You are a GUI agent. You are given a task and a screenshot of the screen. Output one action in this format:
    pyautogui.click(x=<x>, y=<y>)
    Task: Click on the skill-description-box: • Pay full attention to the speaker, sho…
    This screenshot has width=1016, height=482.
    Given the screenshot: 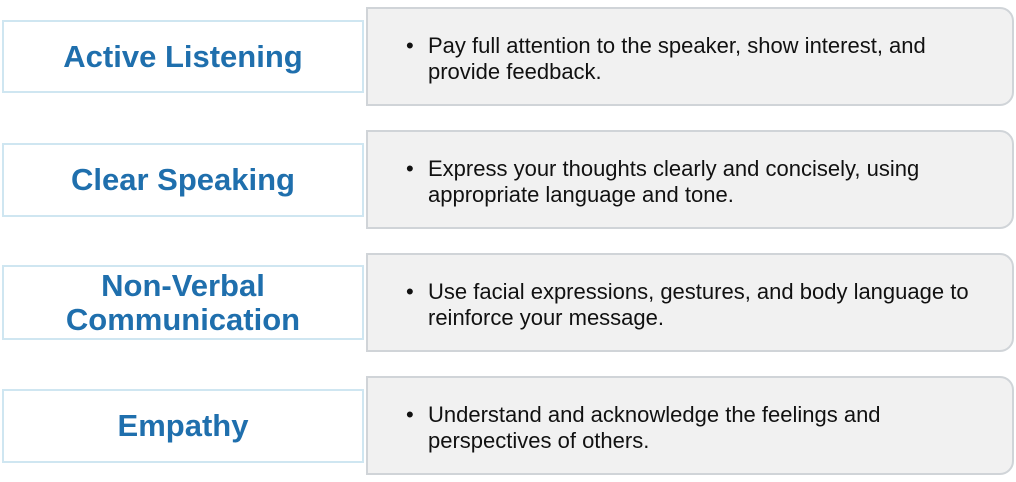 What is the action you would take?
    pyautogui.click(x=690, y=56)
    